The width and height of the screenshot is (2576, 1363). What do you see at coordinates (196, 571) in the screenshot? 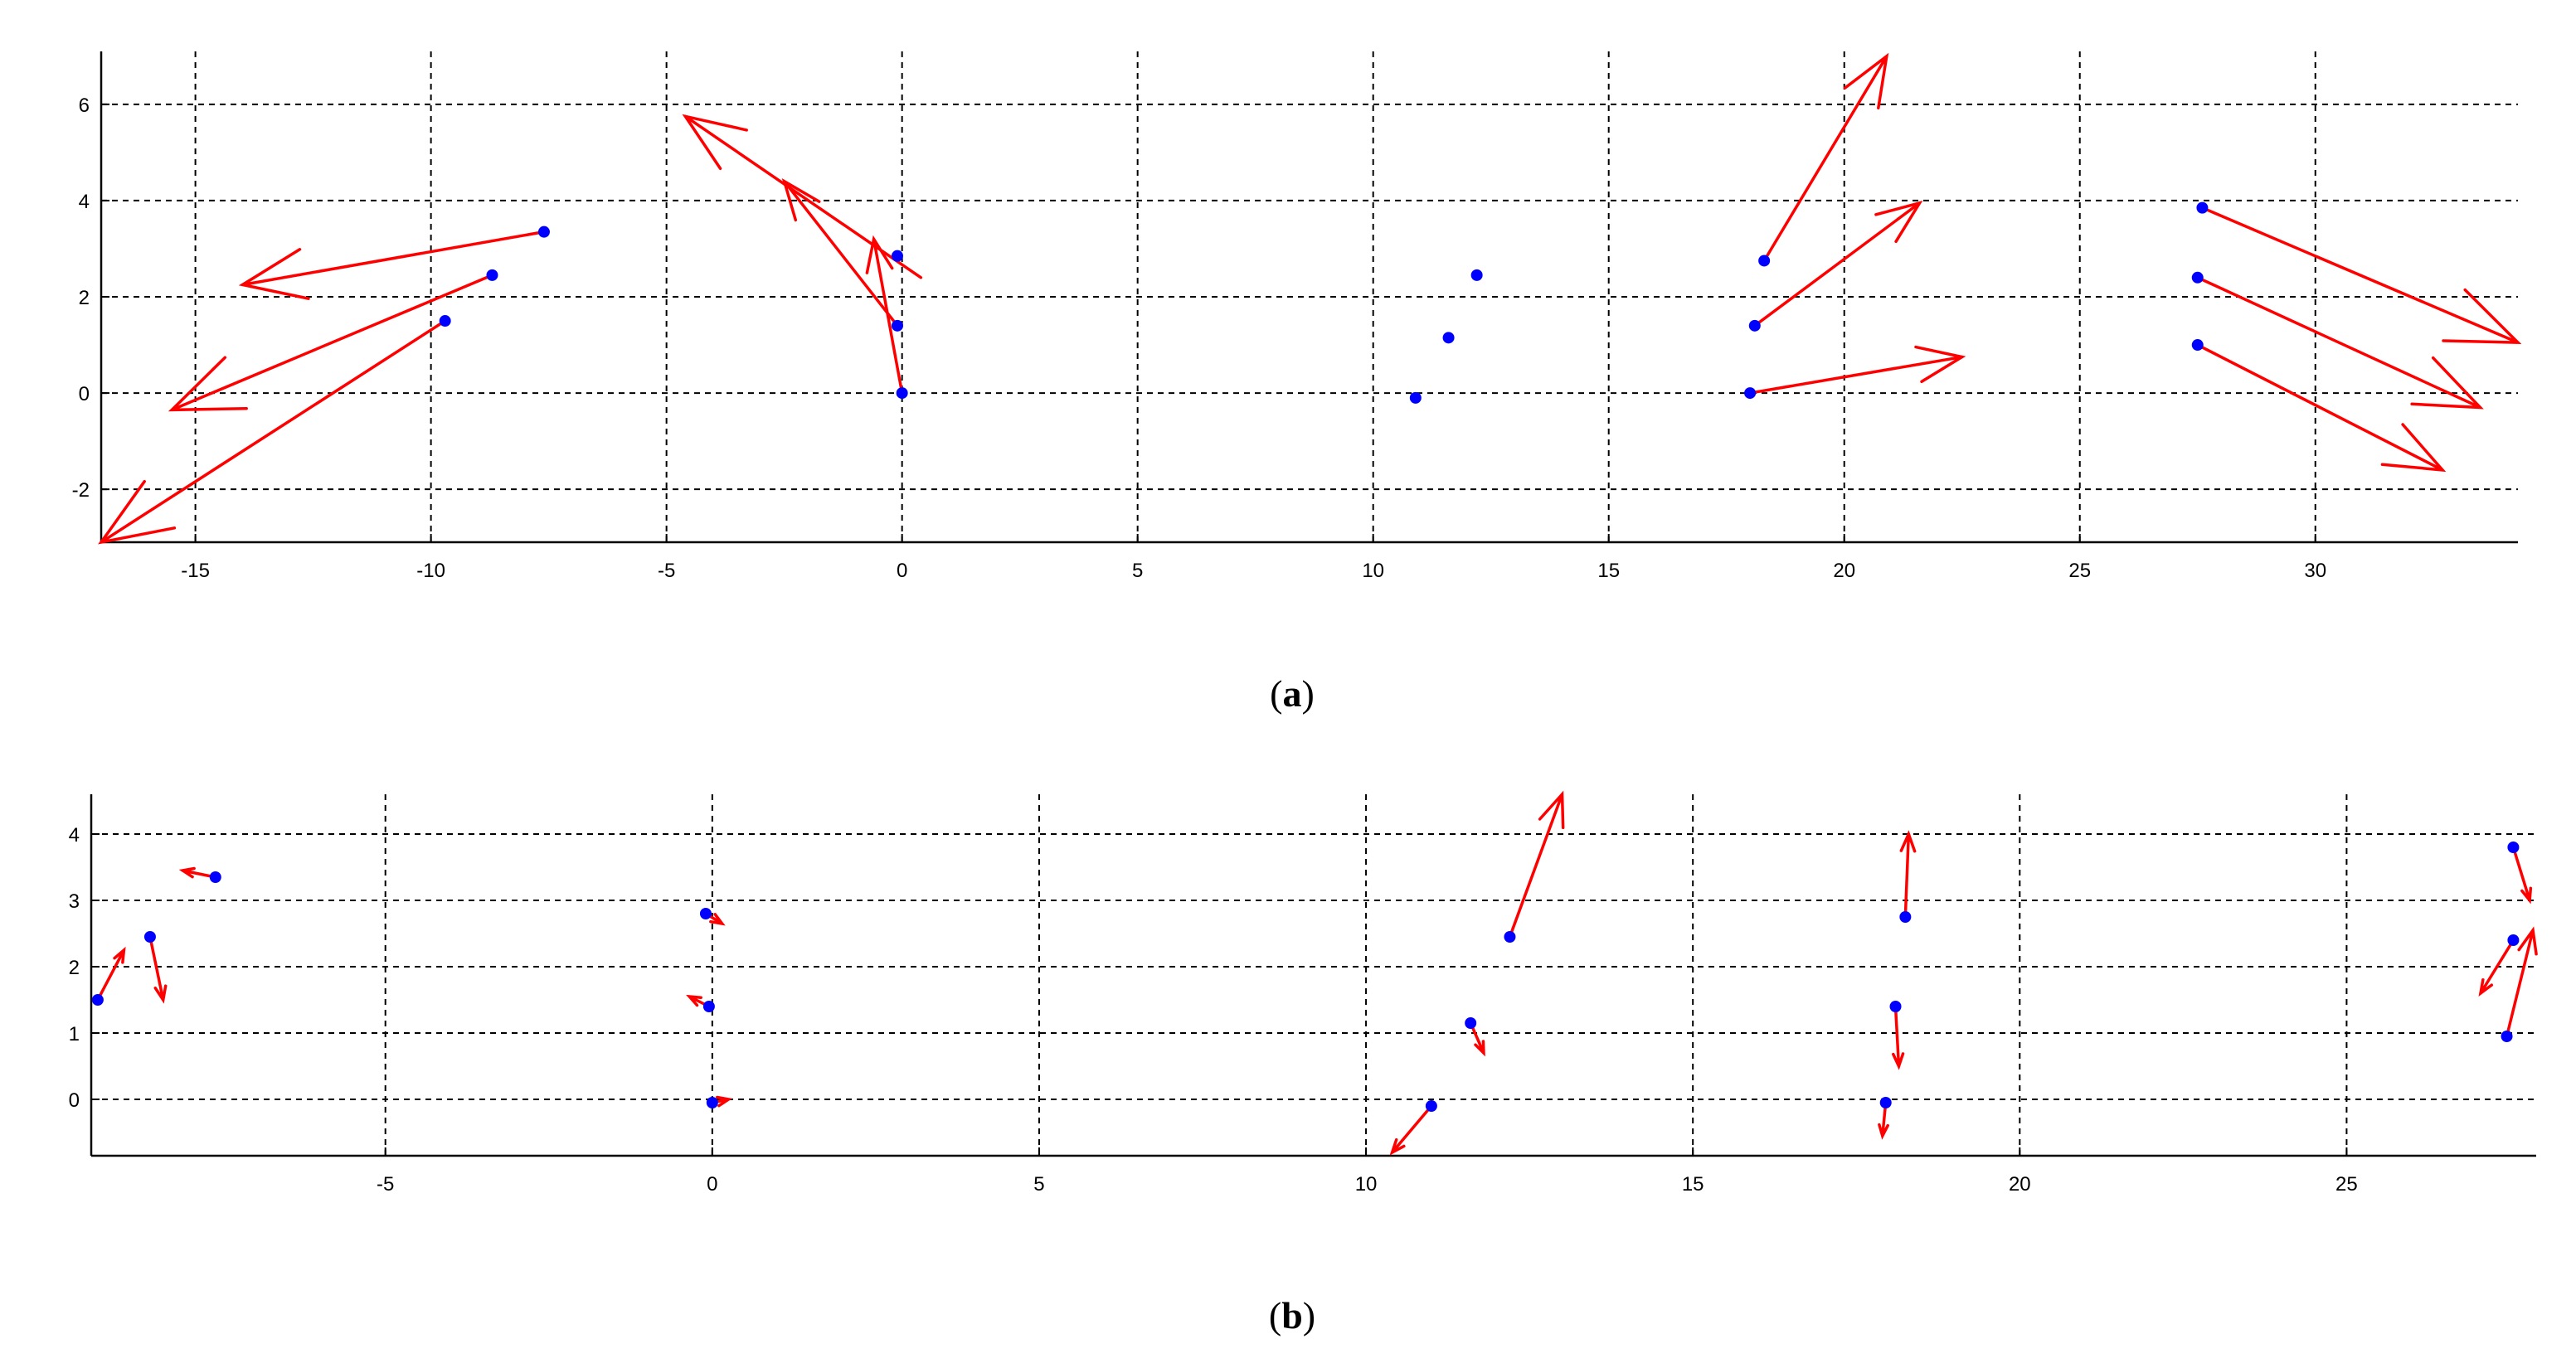
I see `x-tick-label: -15` at bounding box center [196, 571].